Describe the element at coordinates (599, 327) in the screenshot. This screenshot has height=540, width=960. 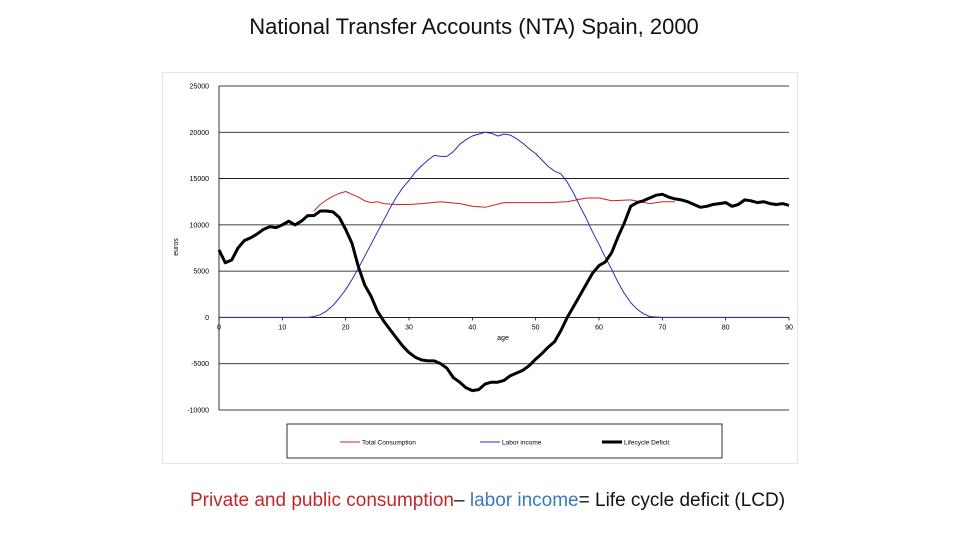
I see `x-tick-label: 60` at that location.